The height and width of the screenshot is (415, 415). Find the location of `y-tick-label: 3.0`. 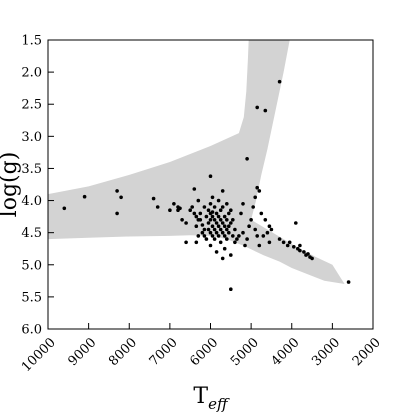

y-tick-label: 3.0 is located at coordinates (31, 137).